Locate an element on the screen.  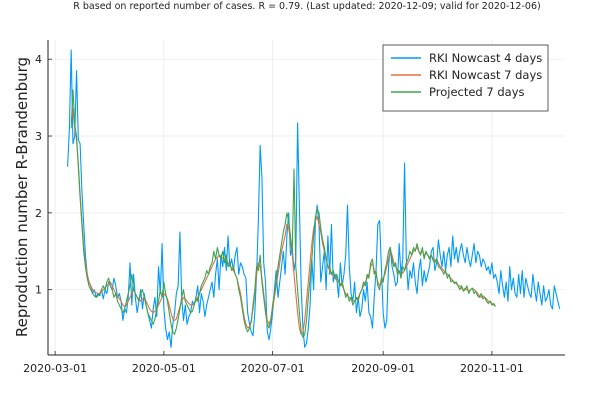
x-tick-label: 2020-11-01 is located at coordinates (492, 368).